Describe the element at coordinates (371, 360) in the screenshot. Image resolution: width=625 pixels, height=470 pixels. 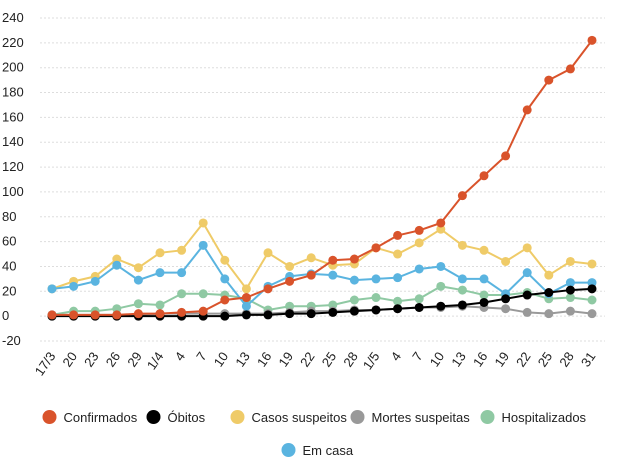
I see `x-tick-label: 1/5` at that location.